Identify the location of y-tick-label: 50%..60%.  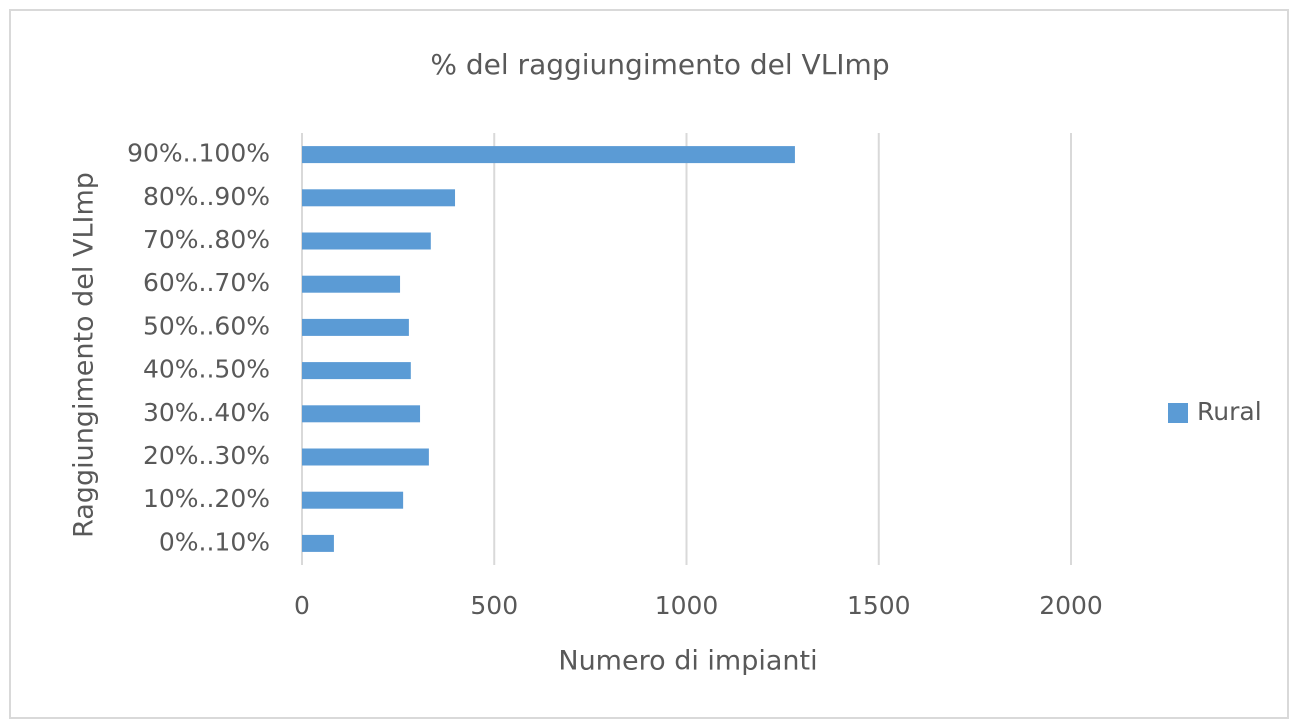
(206, 325).